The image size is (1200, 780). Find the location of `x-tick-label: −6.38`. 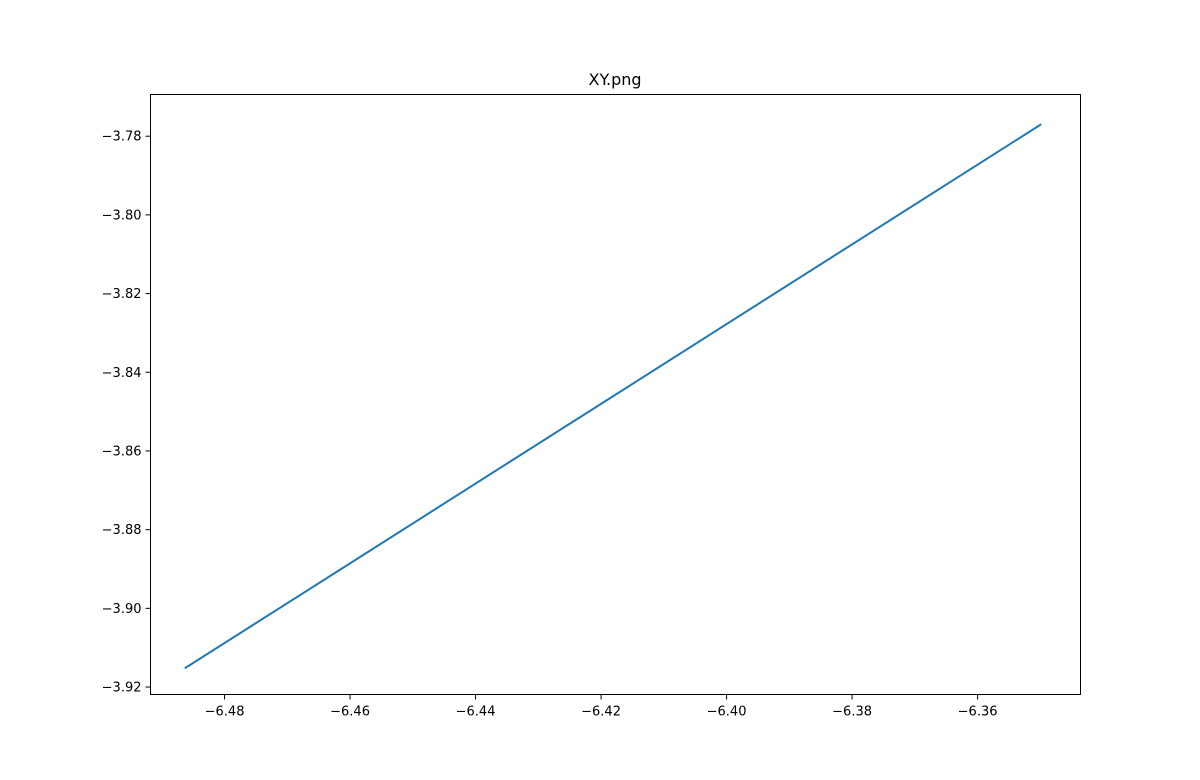

x-tick-label: −6.38 is located at coordinates (852, 712).